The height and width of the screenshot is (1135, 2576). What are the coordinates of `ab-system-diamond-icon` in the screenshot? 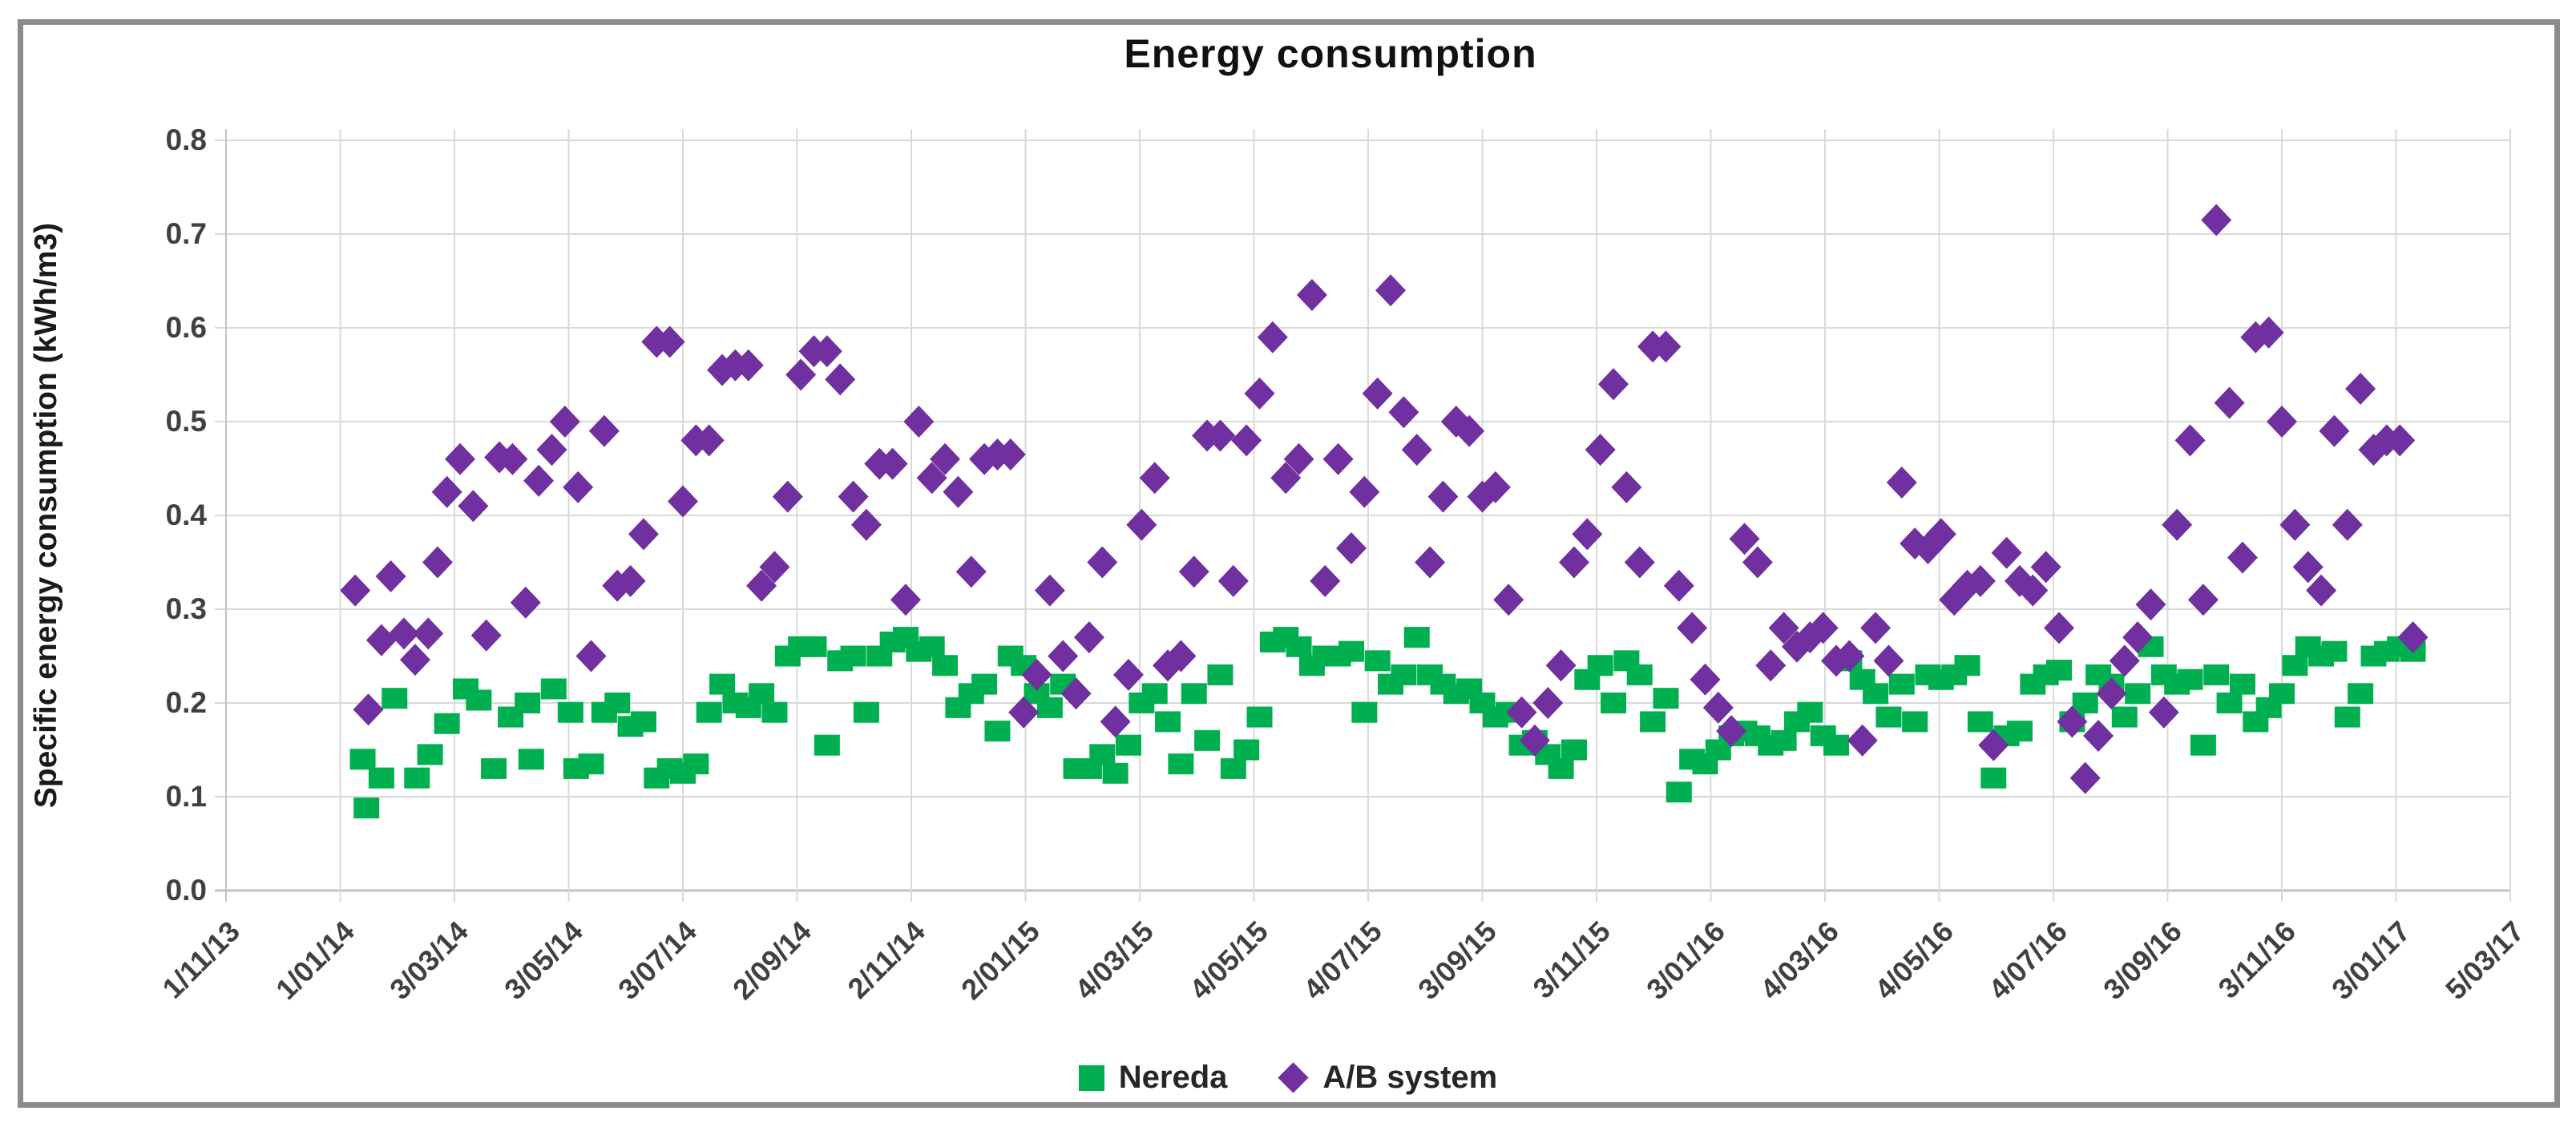 It's located at (1294, 1077).